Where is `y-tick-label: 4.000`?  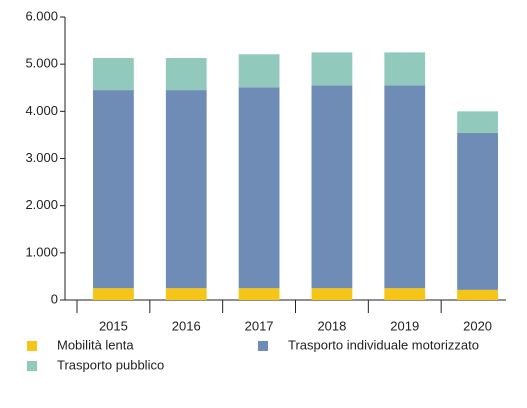 y-tick-label: 4.000 is located at coordinates (41, 110).